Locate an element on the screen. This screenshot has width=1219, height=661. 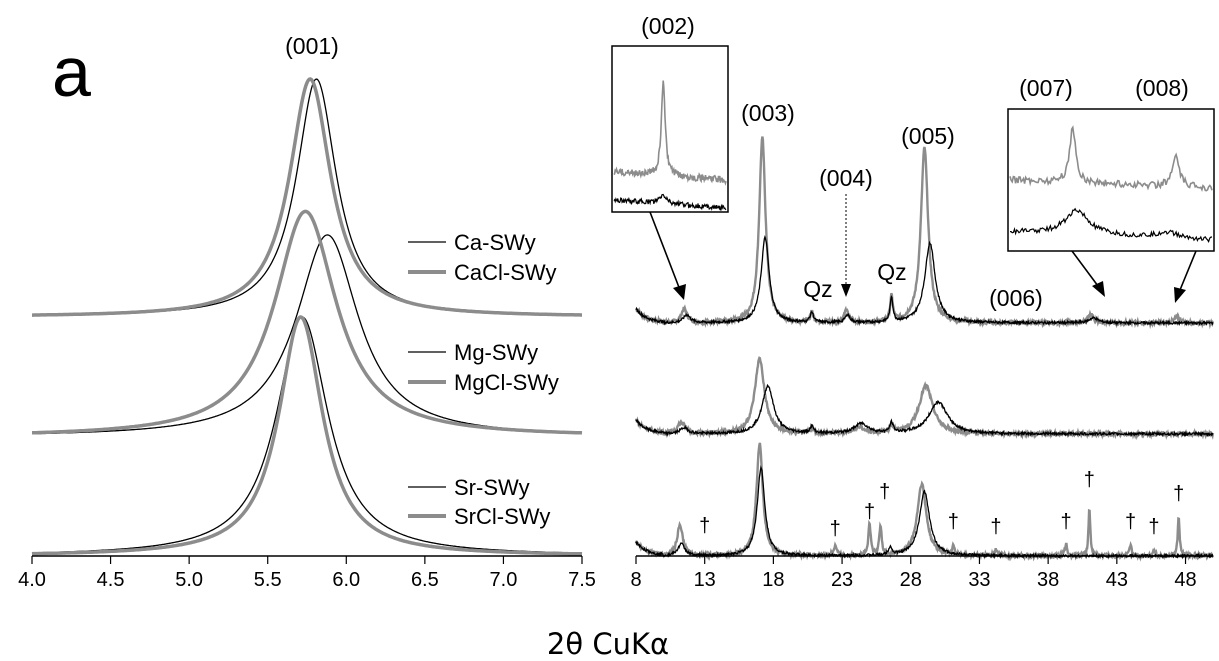
x-tick-label: 13 is located at coordinates (705, 580).